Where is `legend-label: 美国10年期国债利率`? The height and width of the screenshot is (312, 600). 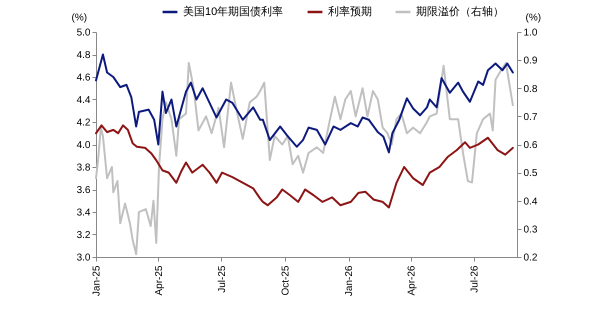
legend-label: 美国10年期国债利率 is located at coordinates (233, 11).